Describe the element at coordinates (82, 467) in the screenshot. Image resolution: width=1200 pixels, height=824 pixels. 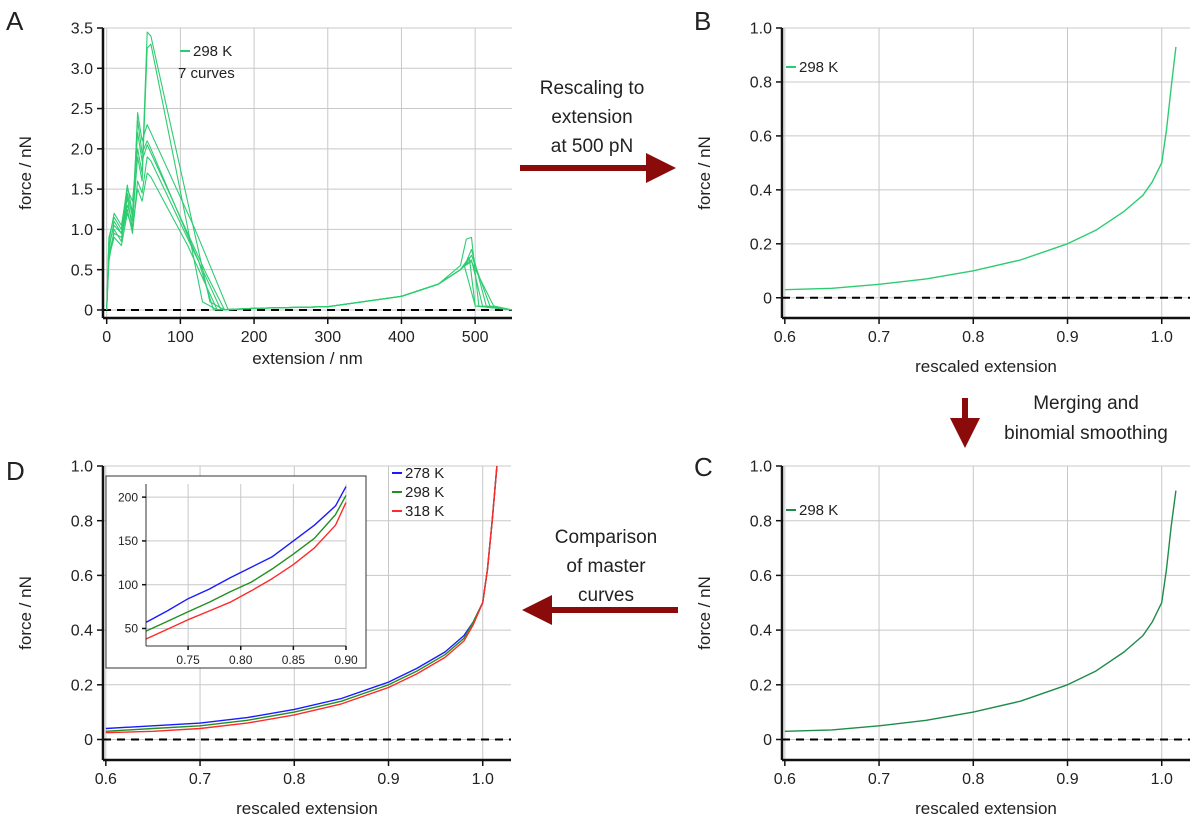
I see `chart-d-ytick-label-5: 1.0` at that location.